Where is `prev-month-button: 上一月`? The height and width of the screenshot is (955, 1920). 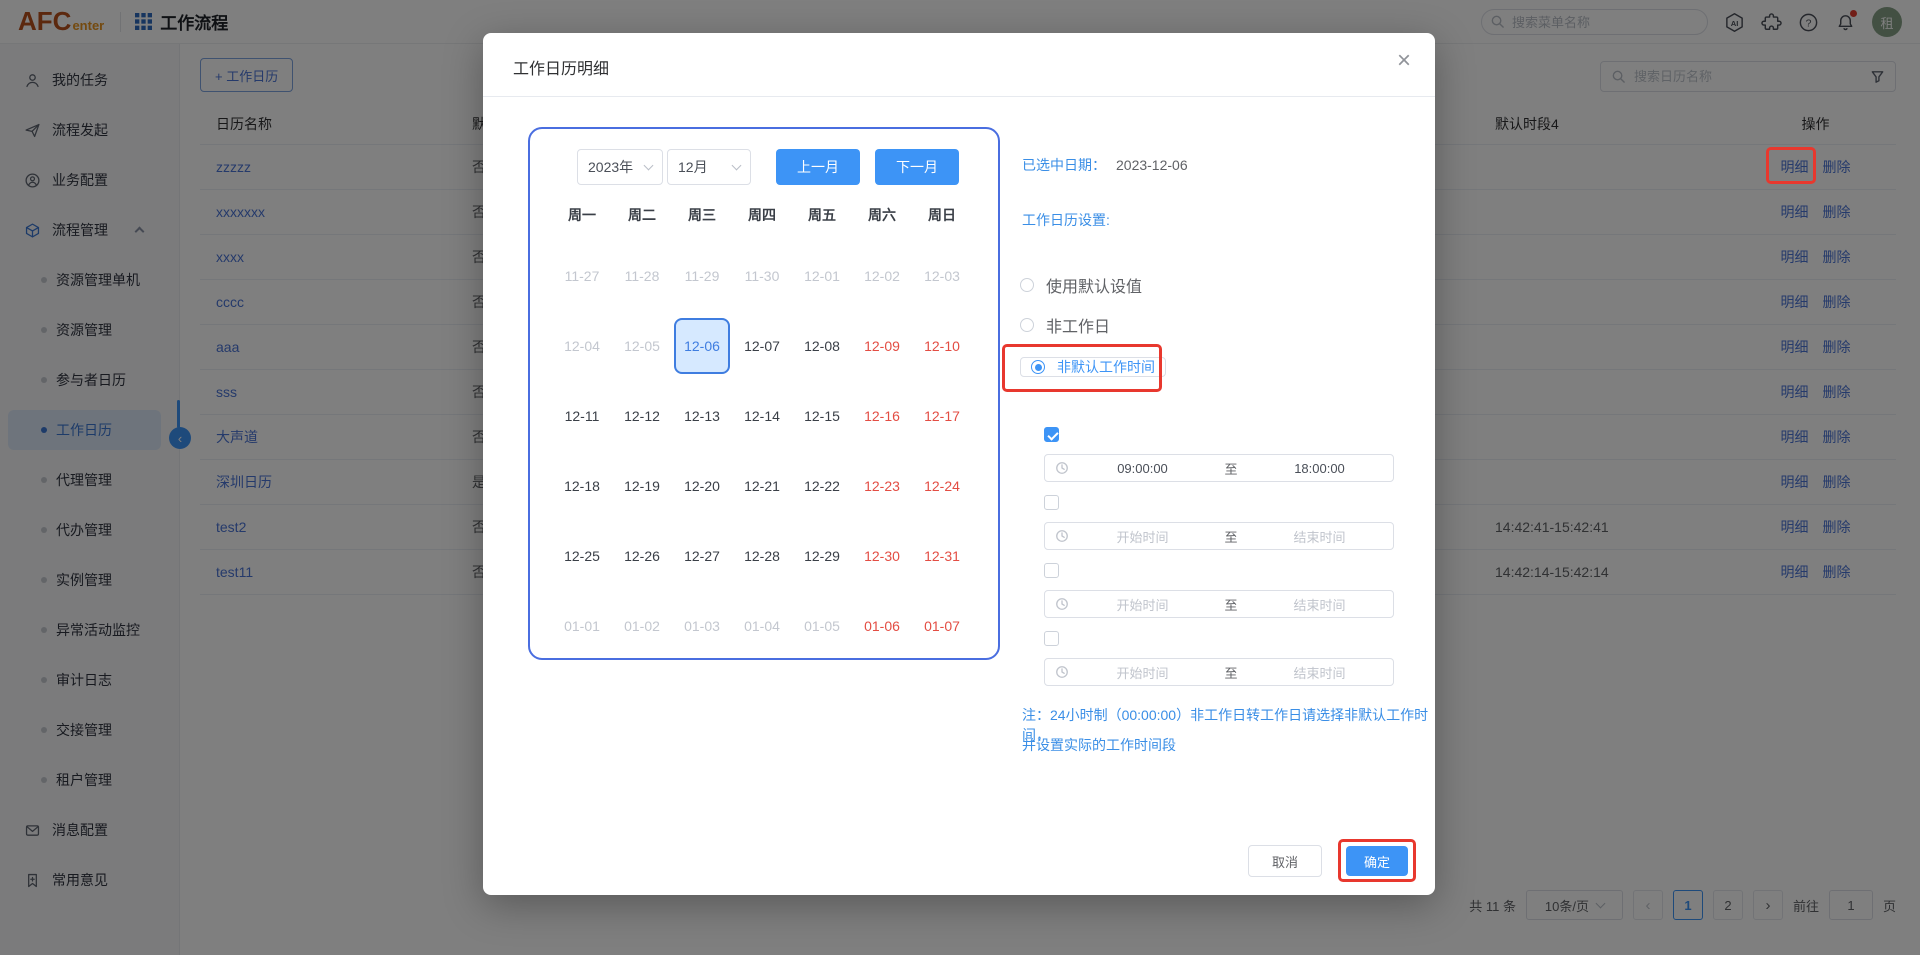 prev-month-button: 上一月 is located at coordinates (818, 167).